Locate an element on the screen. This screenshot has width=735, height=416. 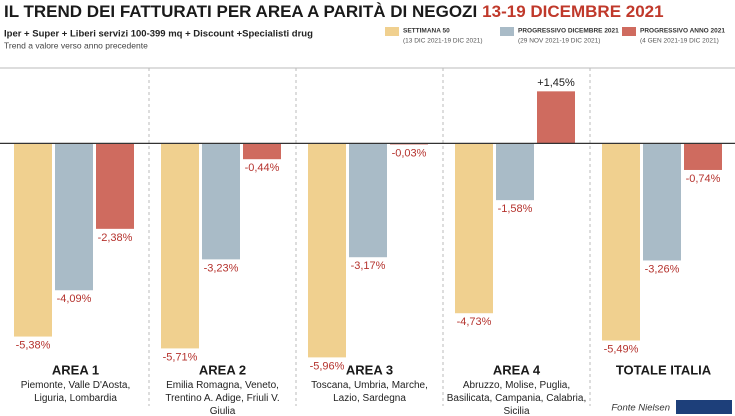
value-label: -1,58% is located at coordinates (515, 209).